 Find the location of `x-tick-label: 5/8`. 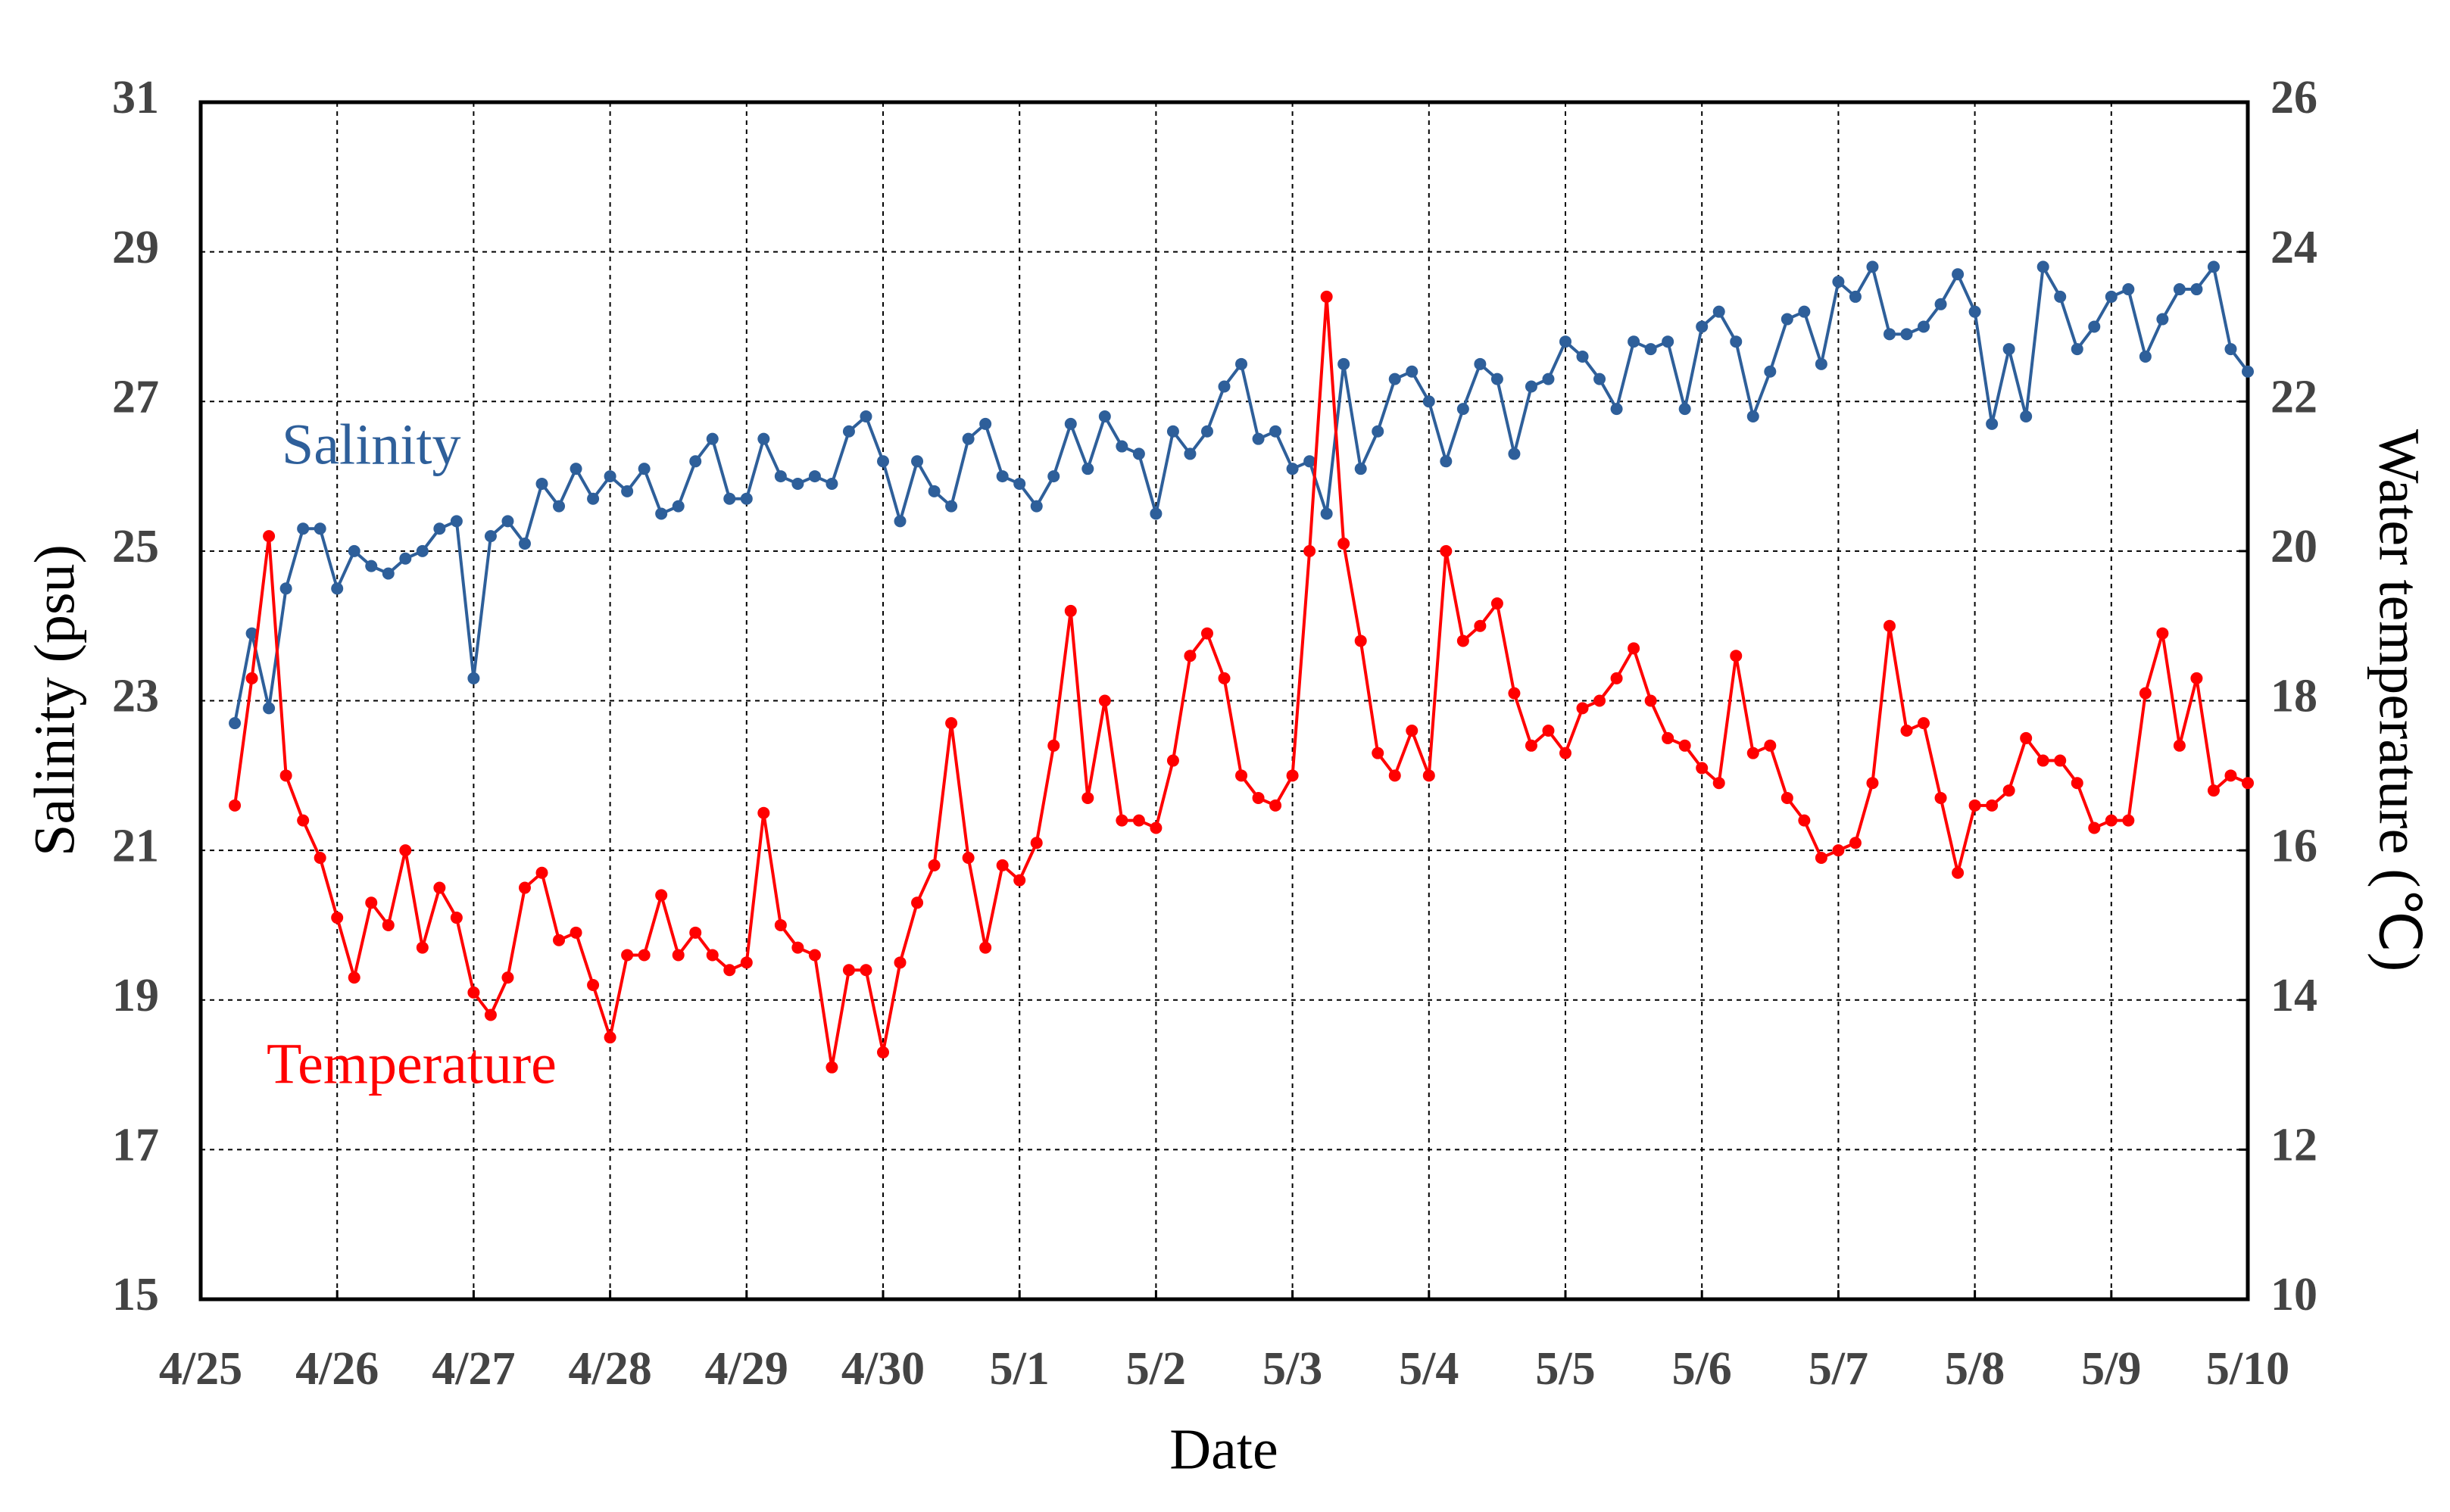

x-tick-label: 5/8 is located at coordinates (1975, 1369).